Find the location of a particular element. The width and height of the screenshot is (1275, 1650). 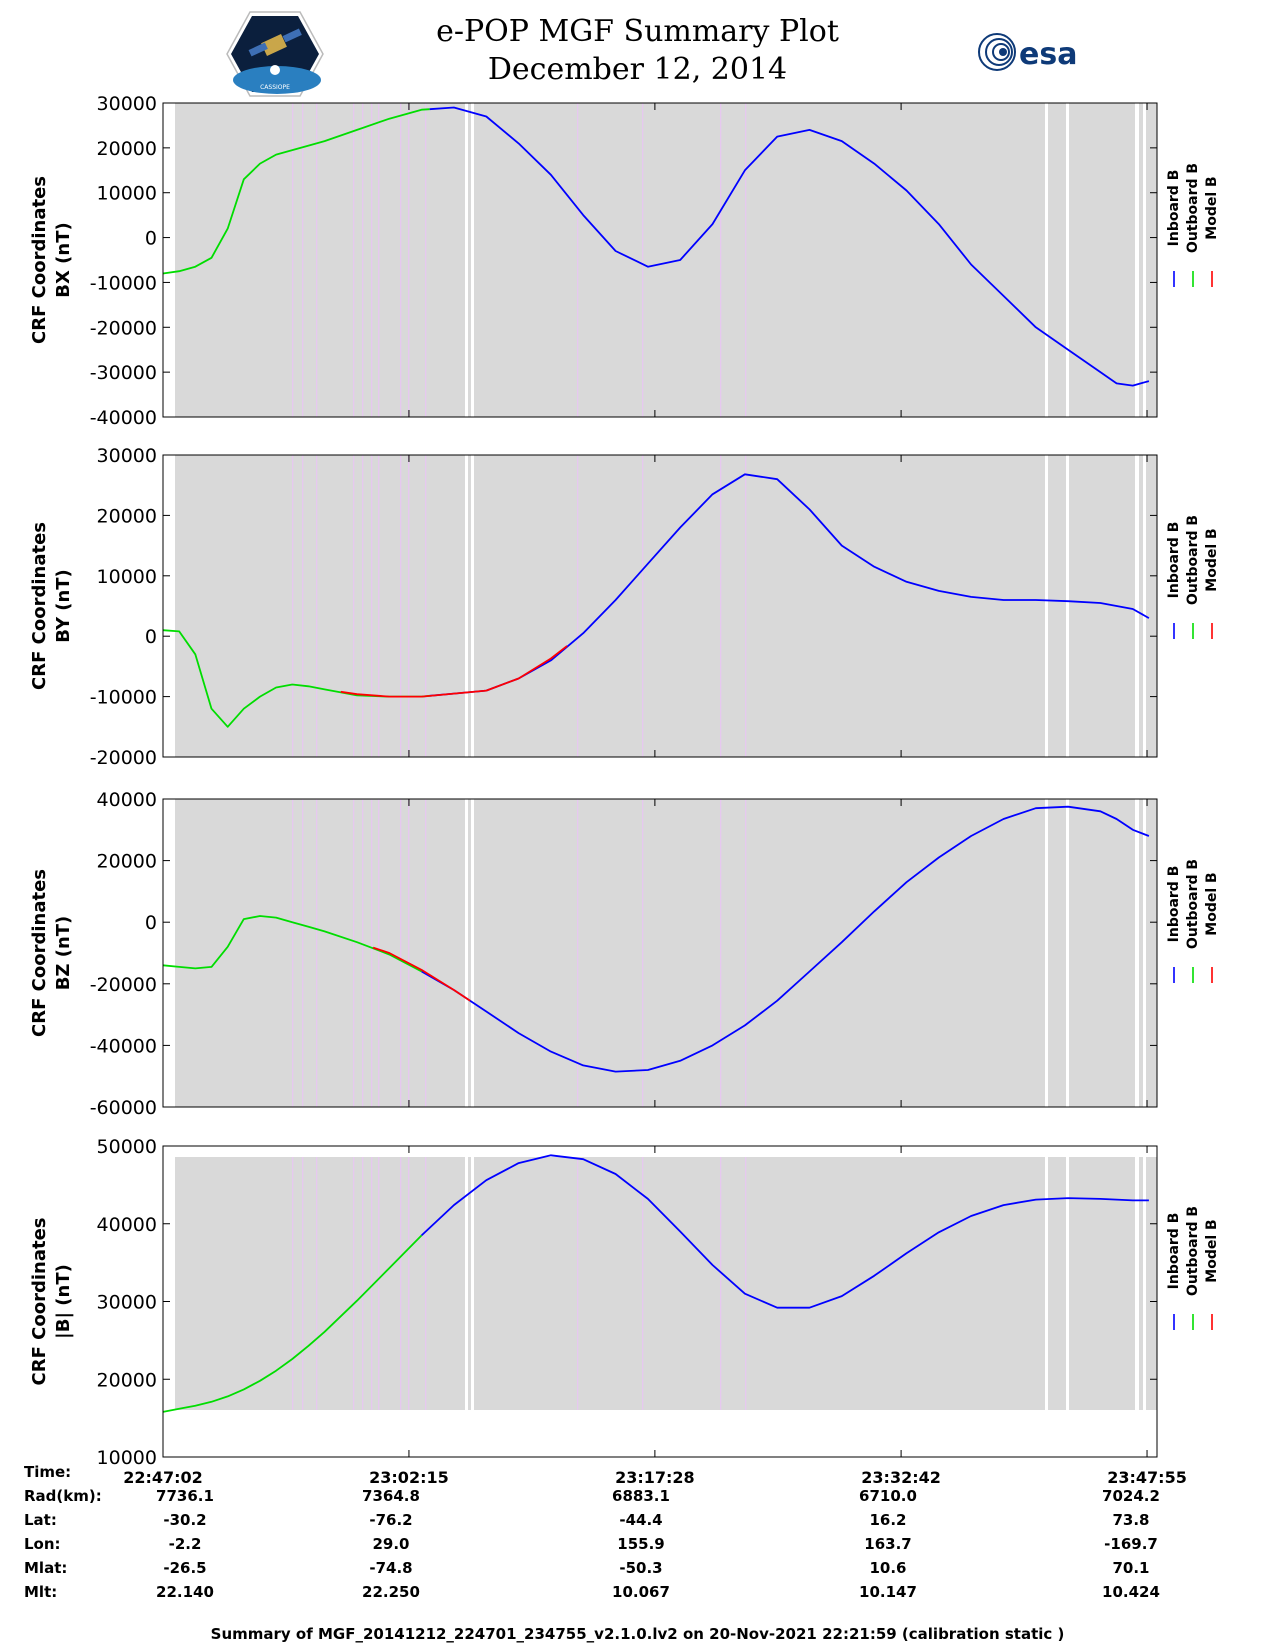

ephemeris-value: -169.7 is located at coordinates (1131, 1544).